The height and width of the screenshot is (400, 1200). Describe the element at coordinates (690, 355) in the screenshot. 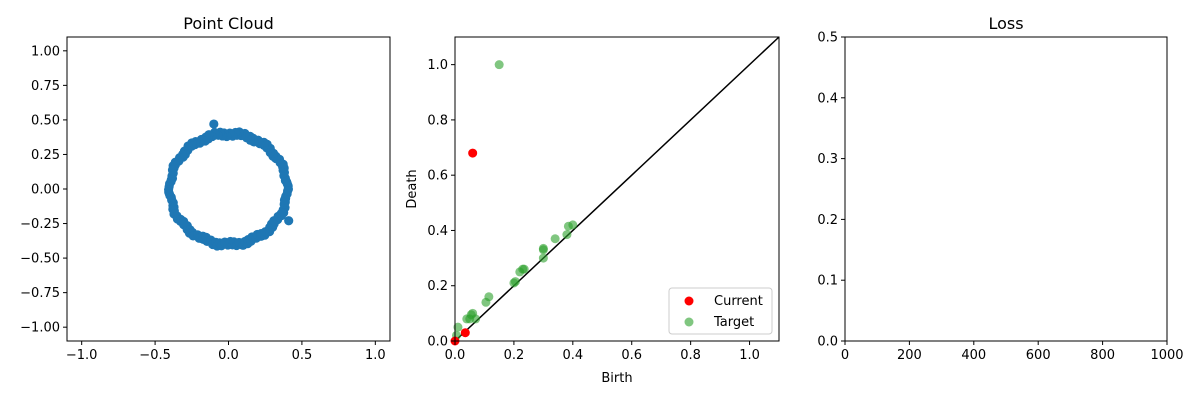

I see `x-tick-label: 0.8` at that location.